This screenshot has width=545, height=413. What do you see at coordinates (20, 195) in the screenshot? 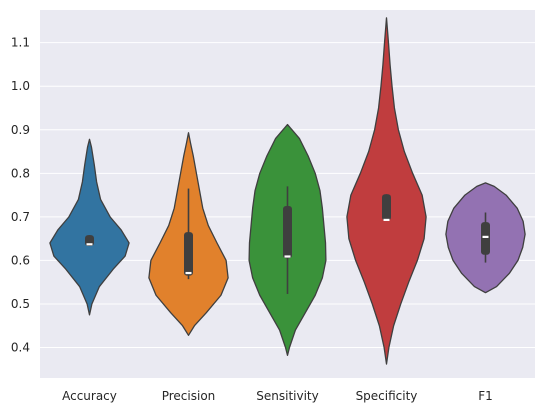
I see `y-axis-ticks: 0.4 0.5 0.6 0.7 0.8 0.9 1.0 1.1` at bounding box center [20, 195].